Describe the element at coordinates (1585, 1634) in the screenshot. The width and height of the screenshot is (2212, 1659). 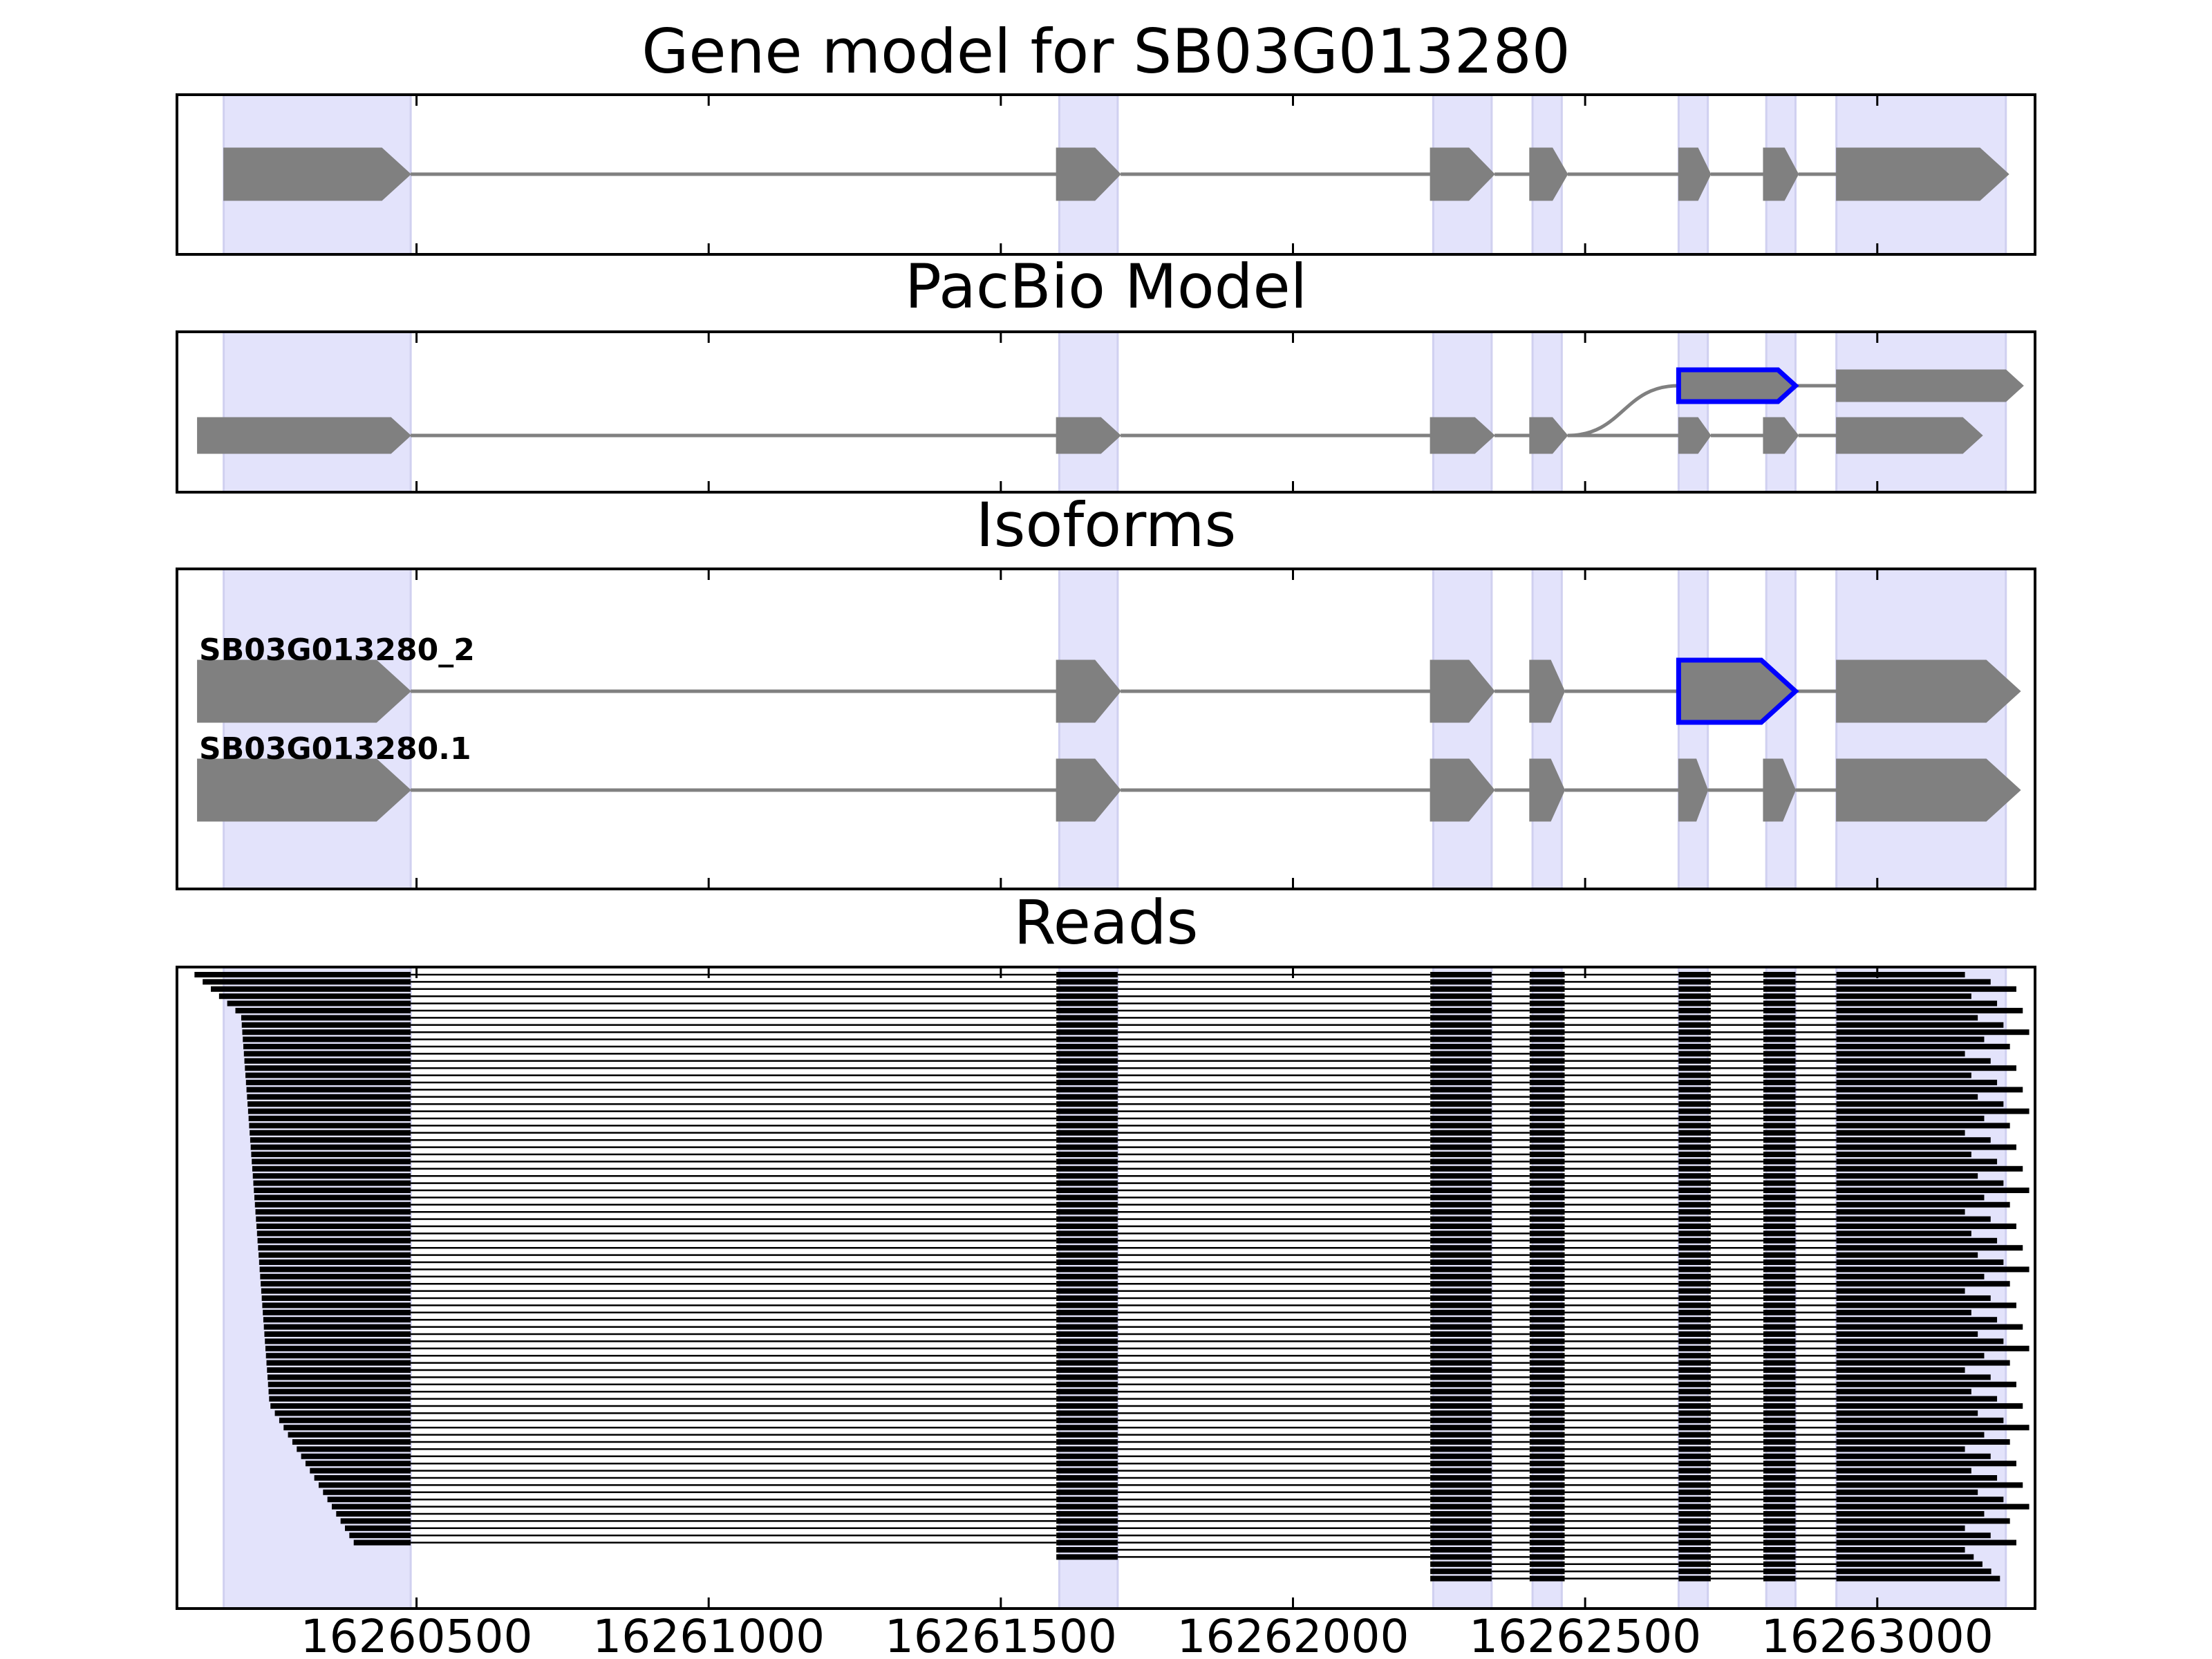
I see `x-tick-label: 16262500` at that location.